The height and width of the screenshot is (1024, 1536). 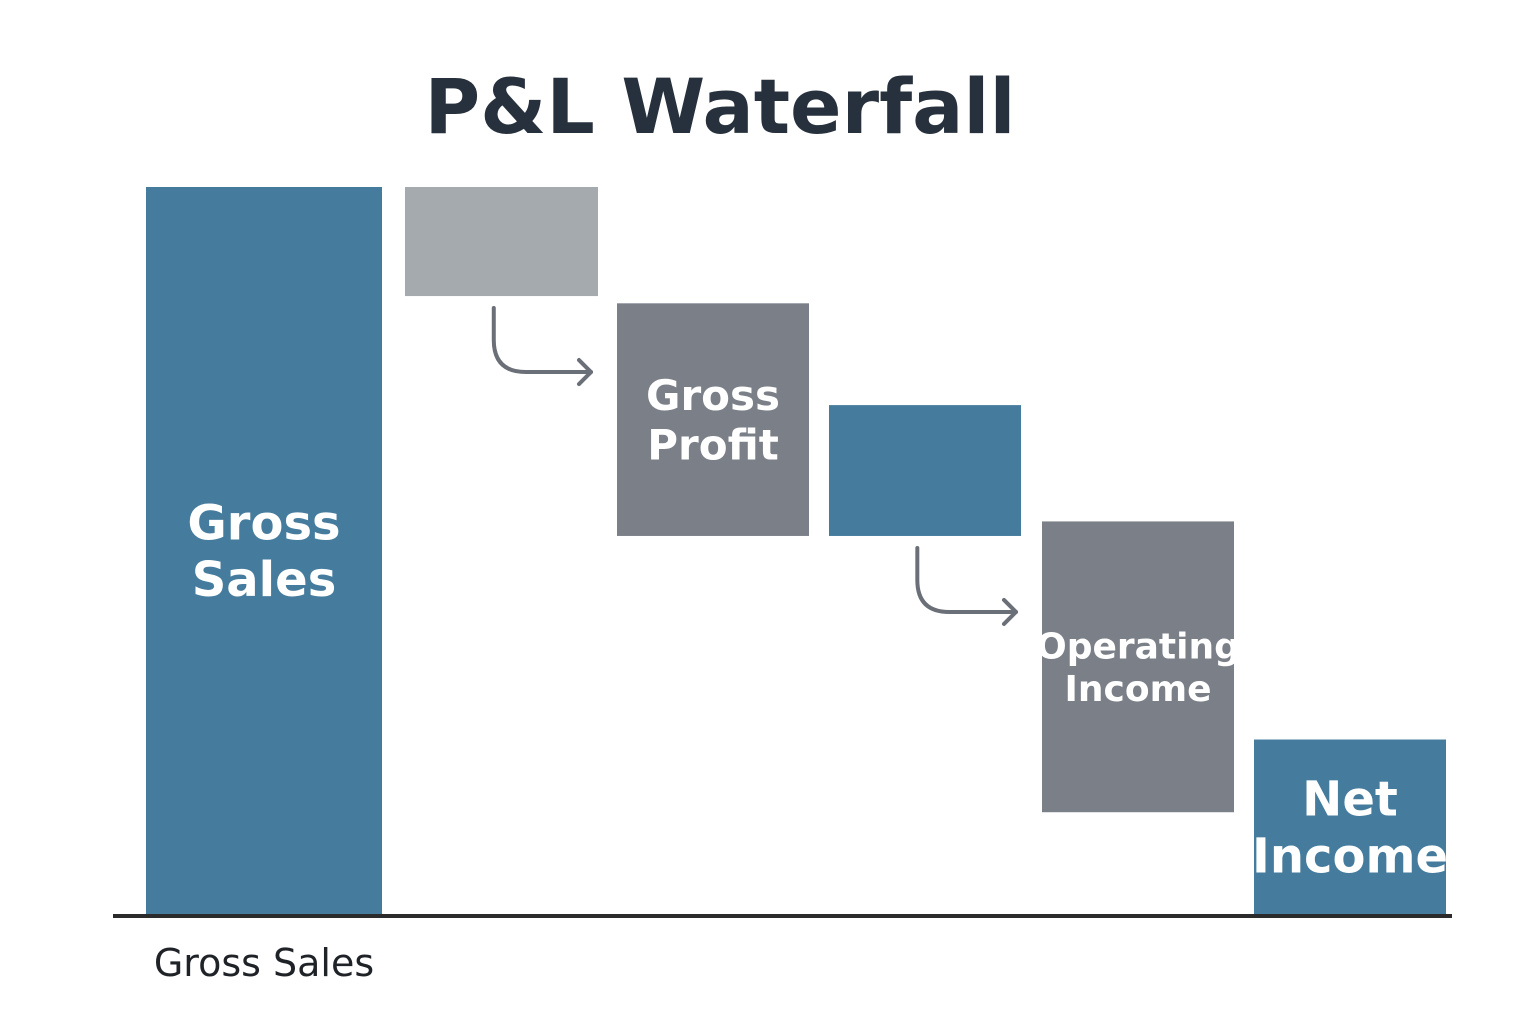 I want to click on bar-label-net-income: Net Income, so click(x=1350, y=828).